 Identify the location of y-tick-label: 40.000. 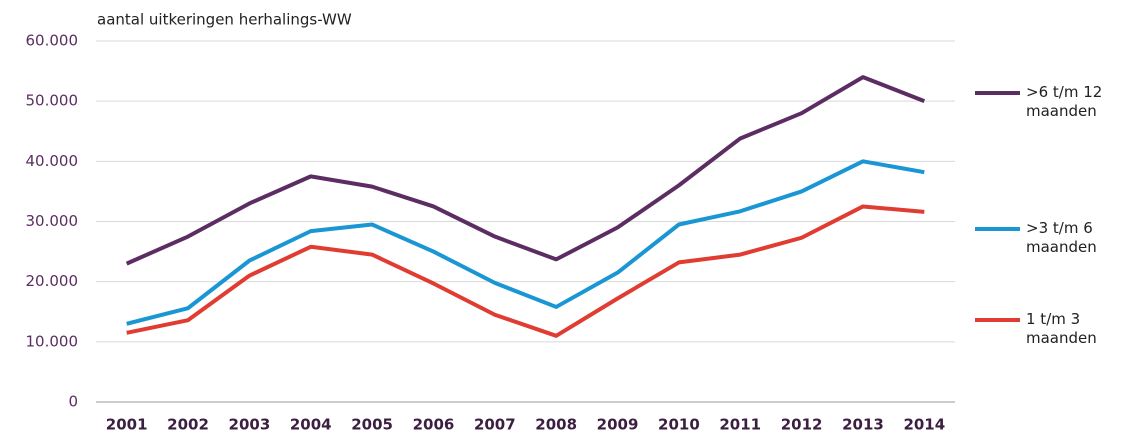
(52, 161).